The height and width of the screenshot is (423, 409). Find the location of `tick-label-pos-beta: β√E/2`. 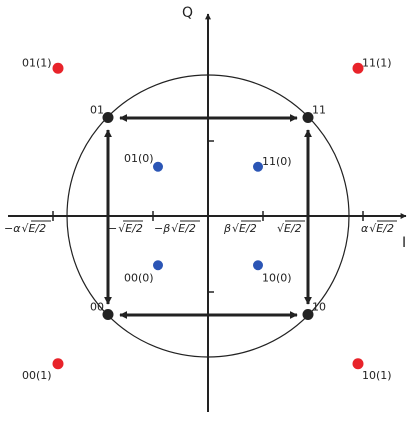

tick-label-pos-beta: β√E/2 is located at coordinates (242, 227).